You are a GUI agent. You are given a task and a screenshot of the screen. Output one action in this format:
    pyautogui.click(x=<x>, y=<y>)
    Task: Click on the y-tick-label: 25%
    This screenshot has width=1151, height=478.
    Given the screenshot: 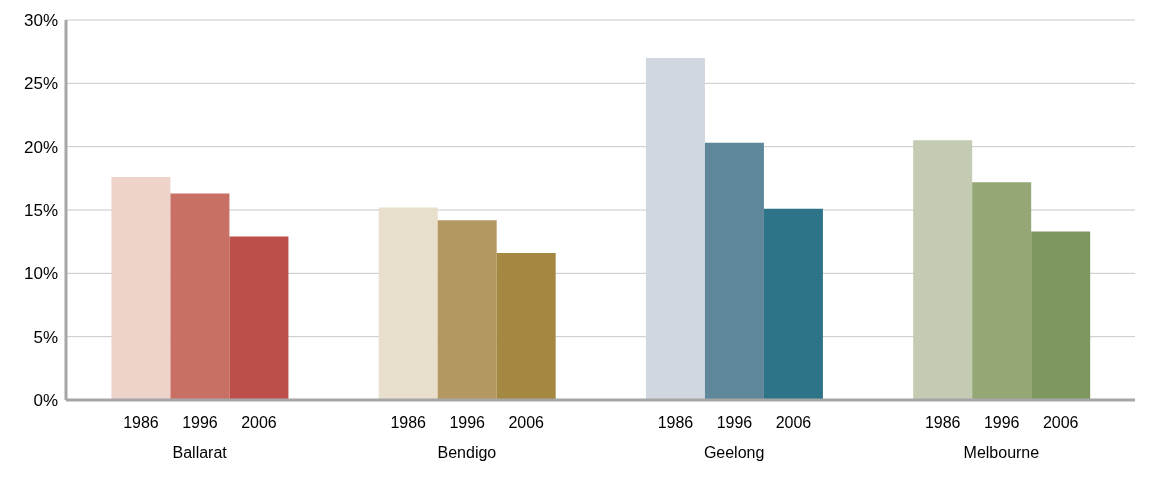 What is the action you would take?
    pyautogui.click(x=40, y=84)
    